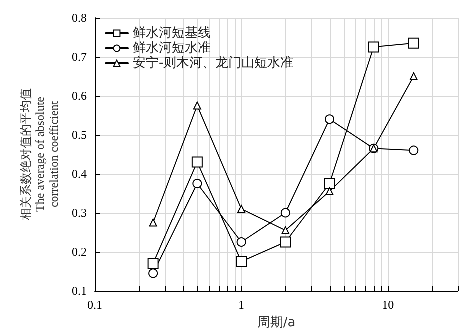 Image resolution: width=470 pixels, height=335 pixels. I want to click on y-tick-label: 0.6, so click(79, 96).